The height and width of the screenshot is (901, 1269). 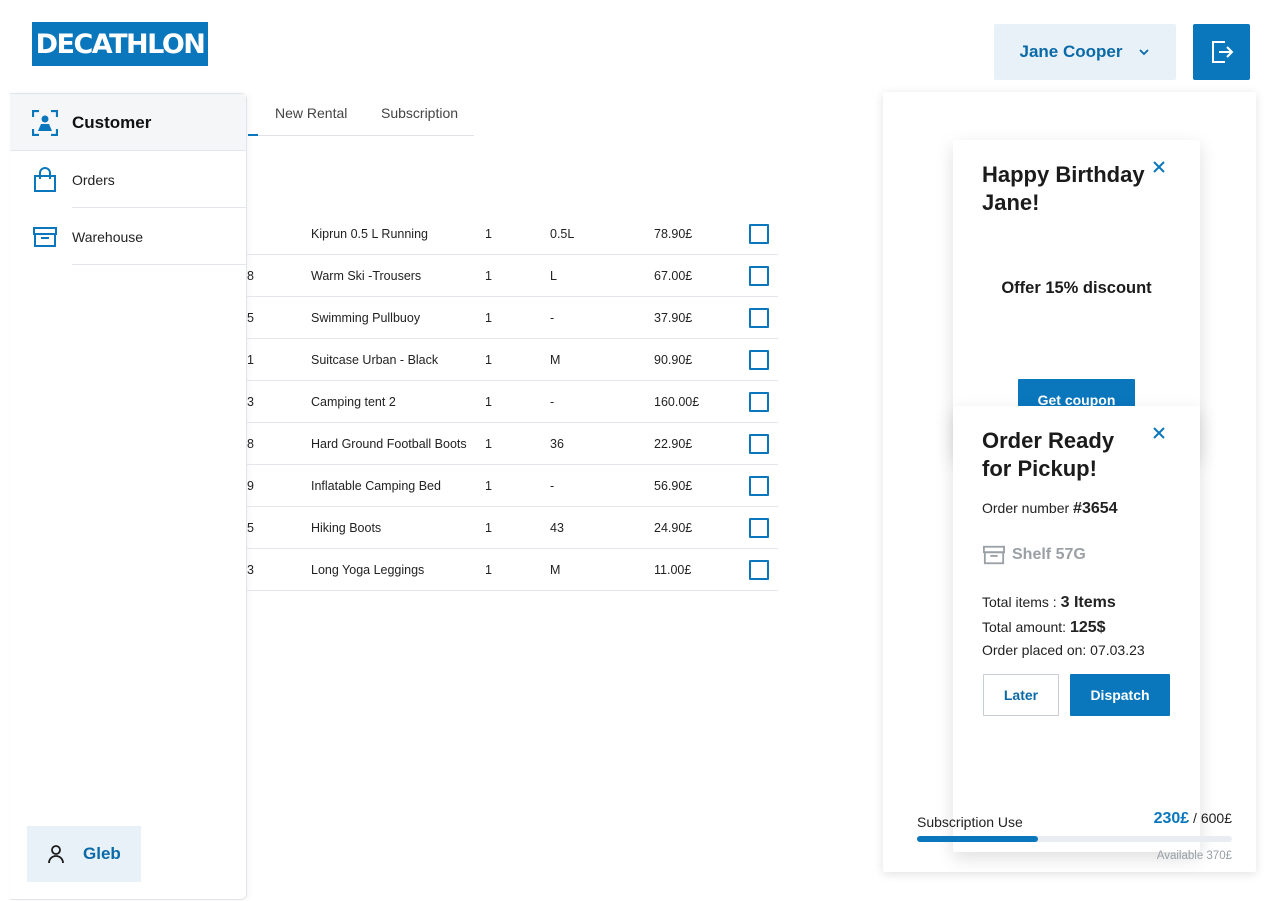 What do you see at coordinates (1076, 288) in the screenshot?
I see `birthday-offer-text: Offer 15% discount` at bounding box center [1076, 288].